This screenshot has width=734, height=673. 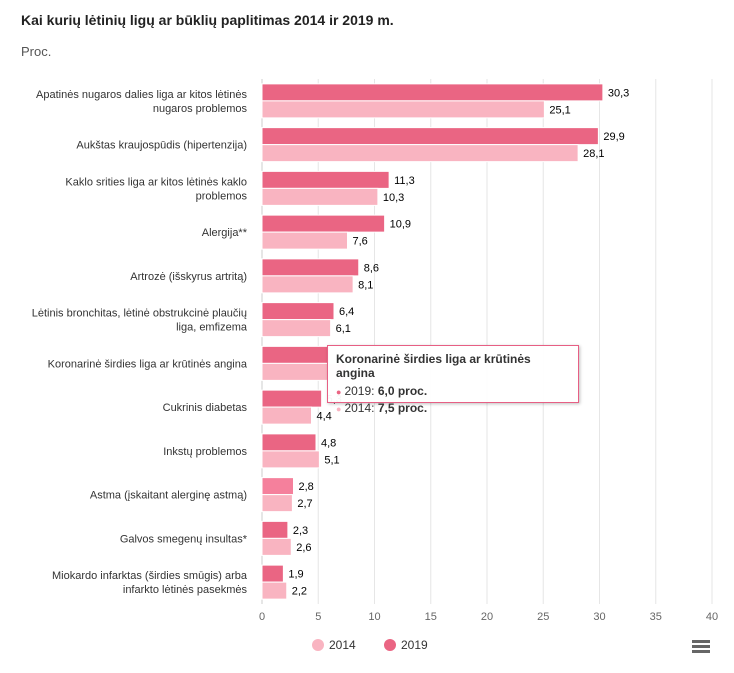 What do you see at coordinates (599, 617) in the screenshot?
I see `x-tick-label: 30` at bounding box center [599, 617].